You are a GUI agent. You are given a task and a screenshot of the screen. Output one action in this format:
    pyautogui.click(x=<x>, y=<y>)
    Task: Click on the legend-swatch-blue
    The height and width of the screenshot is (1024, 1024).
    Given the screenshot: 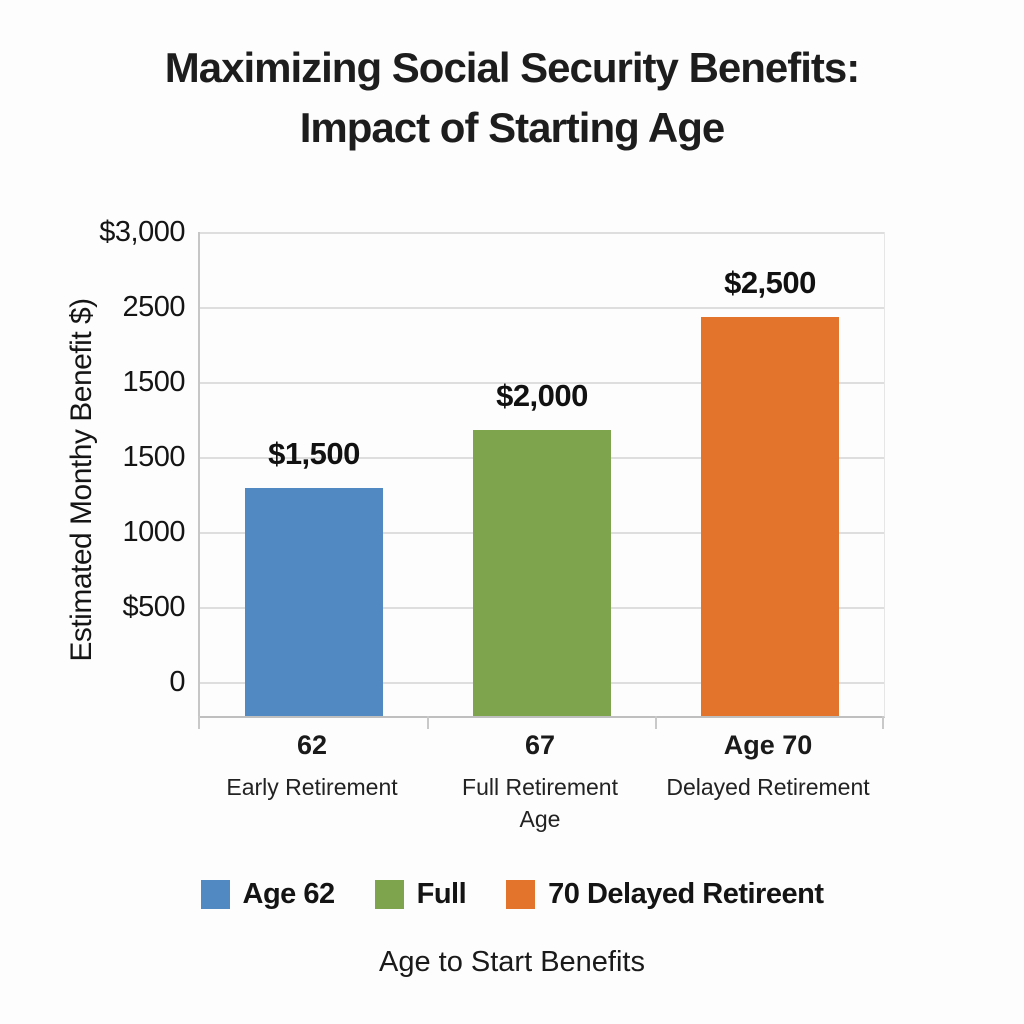 What is the action you would take?
    pyautogui.click(x=215, y=894)
    